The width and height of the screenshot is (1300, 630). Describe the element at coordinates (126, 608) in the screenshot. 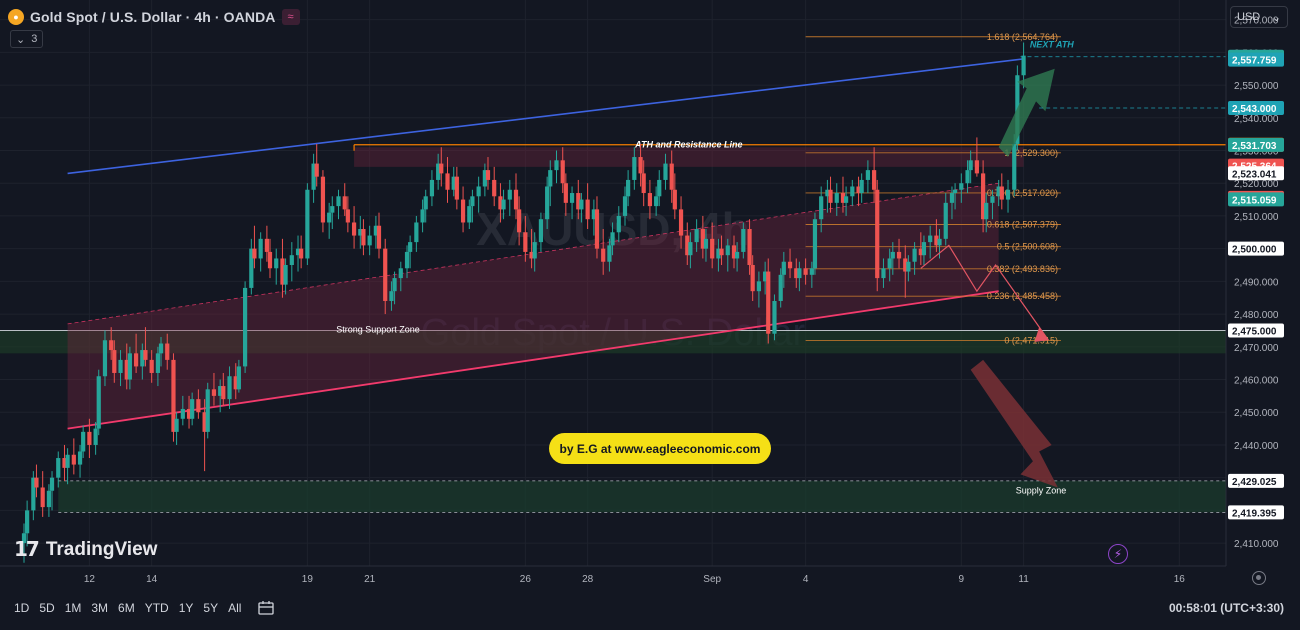

I see `timeframe-6m: 6M` at that location.